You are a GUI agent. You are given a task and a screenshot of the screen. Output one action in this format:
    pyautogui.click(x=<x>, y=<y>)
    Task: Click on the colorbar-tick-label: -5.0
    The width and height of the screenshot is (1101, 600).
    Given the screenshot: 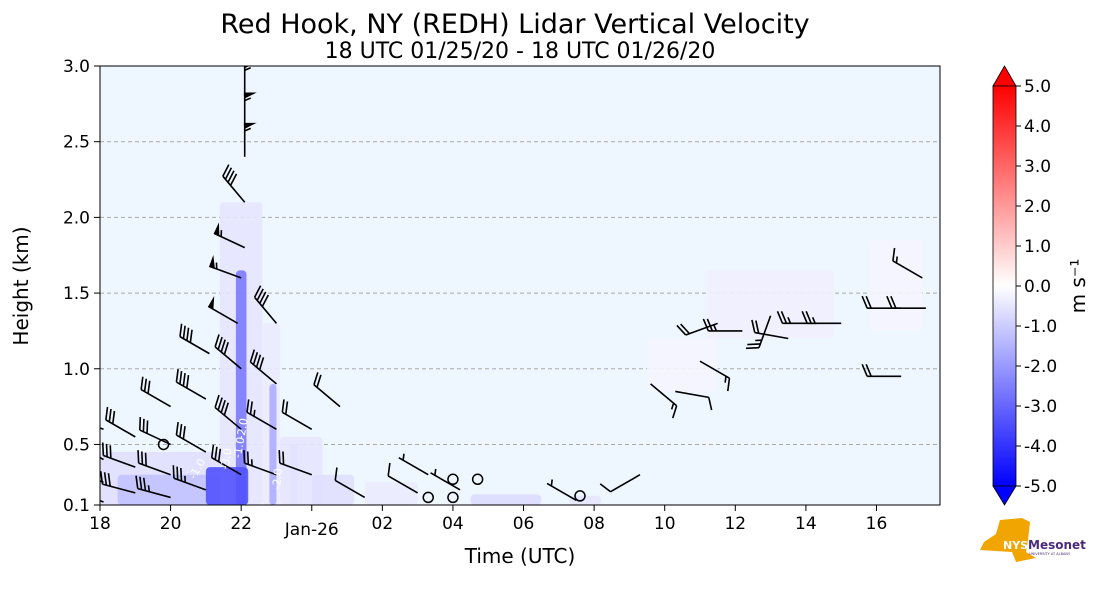 What is the action you would take?
    pyautogui.click(x=1040, y=487)
    